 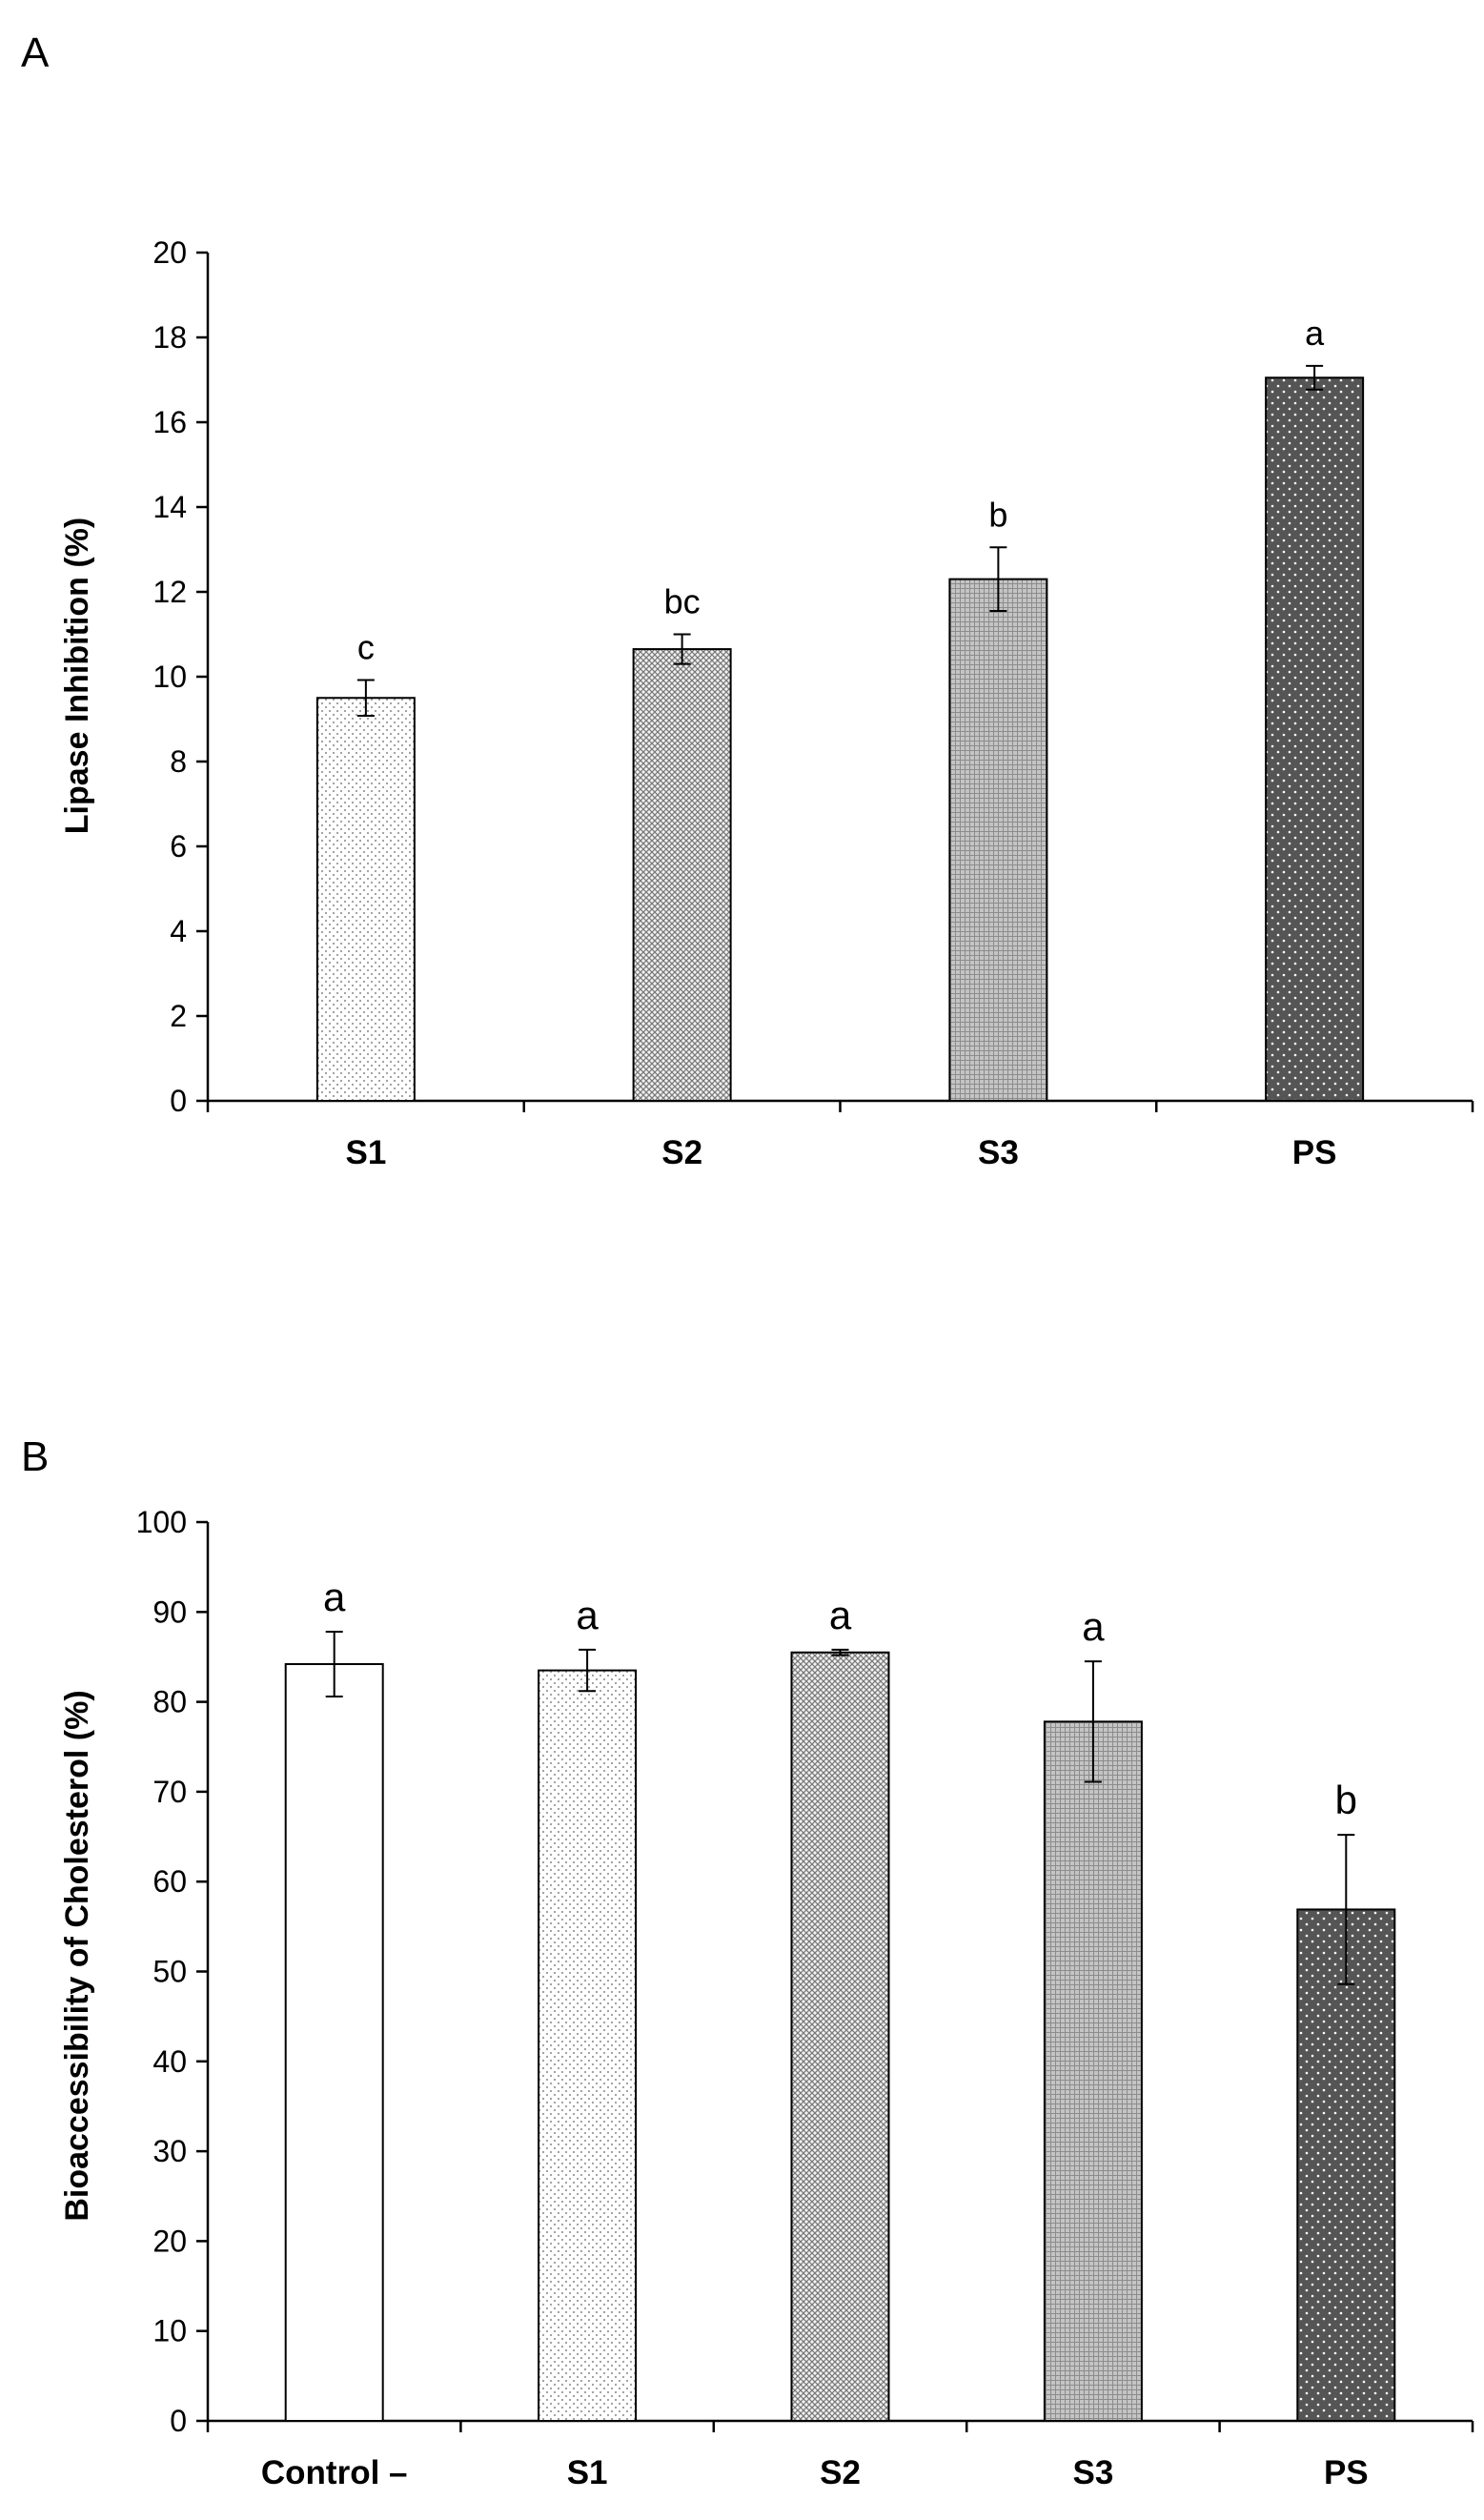 What do you see at coordinates (682, 601) in the screenshot?
I see `significance-label: bc` at bounding box center [682, 601].